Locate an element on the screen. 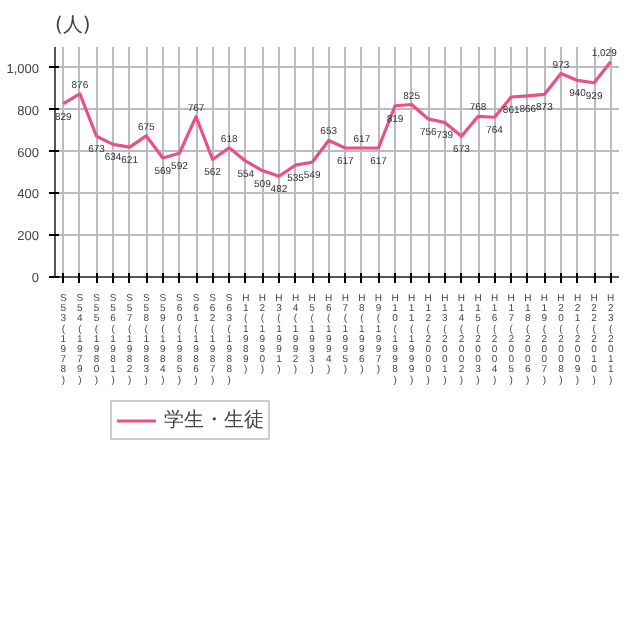  y-axis-title: (人) is located at coordinates (73, 26).